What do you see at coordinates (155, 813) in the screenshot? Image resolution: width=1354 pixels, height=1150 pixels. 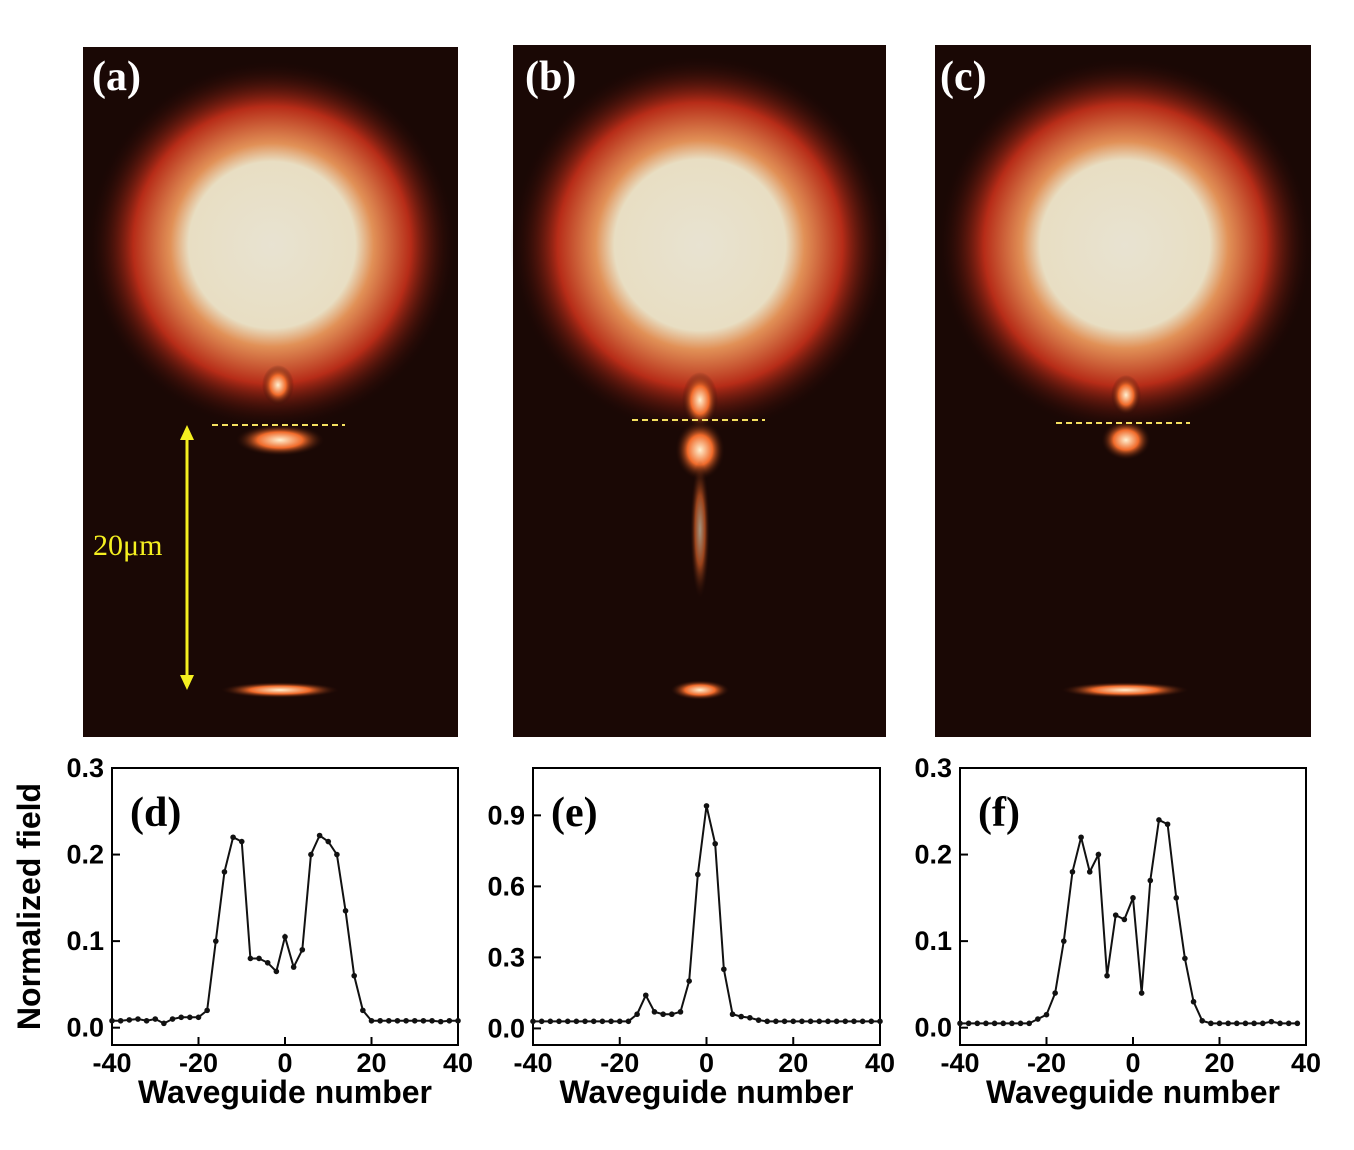 I see `panel-label: (d)` at bounding box center [155, 813].